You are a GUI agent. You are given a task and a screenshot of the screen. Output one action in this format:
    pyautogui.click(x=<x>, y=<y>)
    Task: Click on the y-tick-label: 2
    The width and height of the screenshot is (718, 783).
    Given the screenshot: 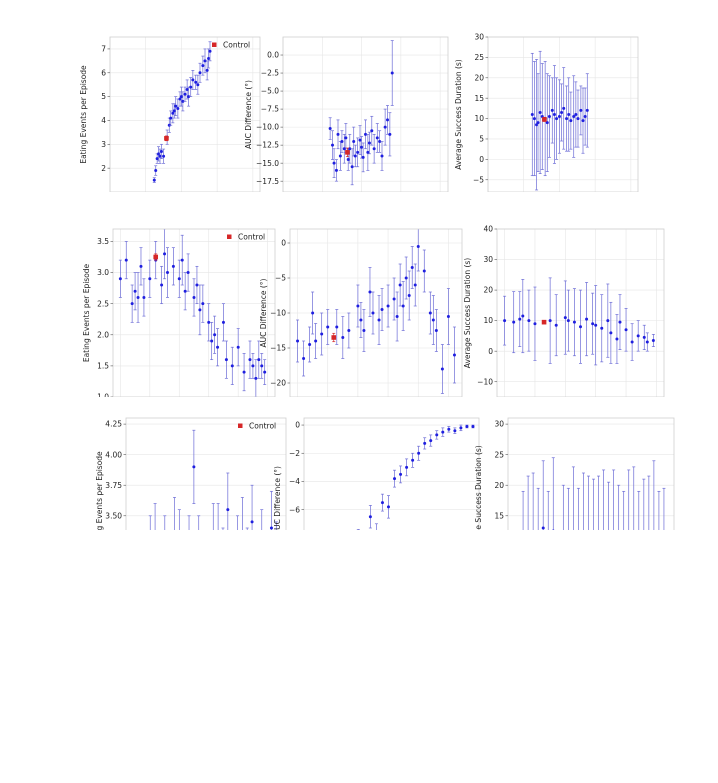 What is the action you would take?
    pyautogui.click(x=103, y=168)
    